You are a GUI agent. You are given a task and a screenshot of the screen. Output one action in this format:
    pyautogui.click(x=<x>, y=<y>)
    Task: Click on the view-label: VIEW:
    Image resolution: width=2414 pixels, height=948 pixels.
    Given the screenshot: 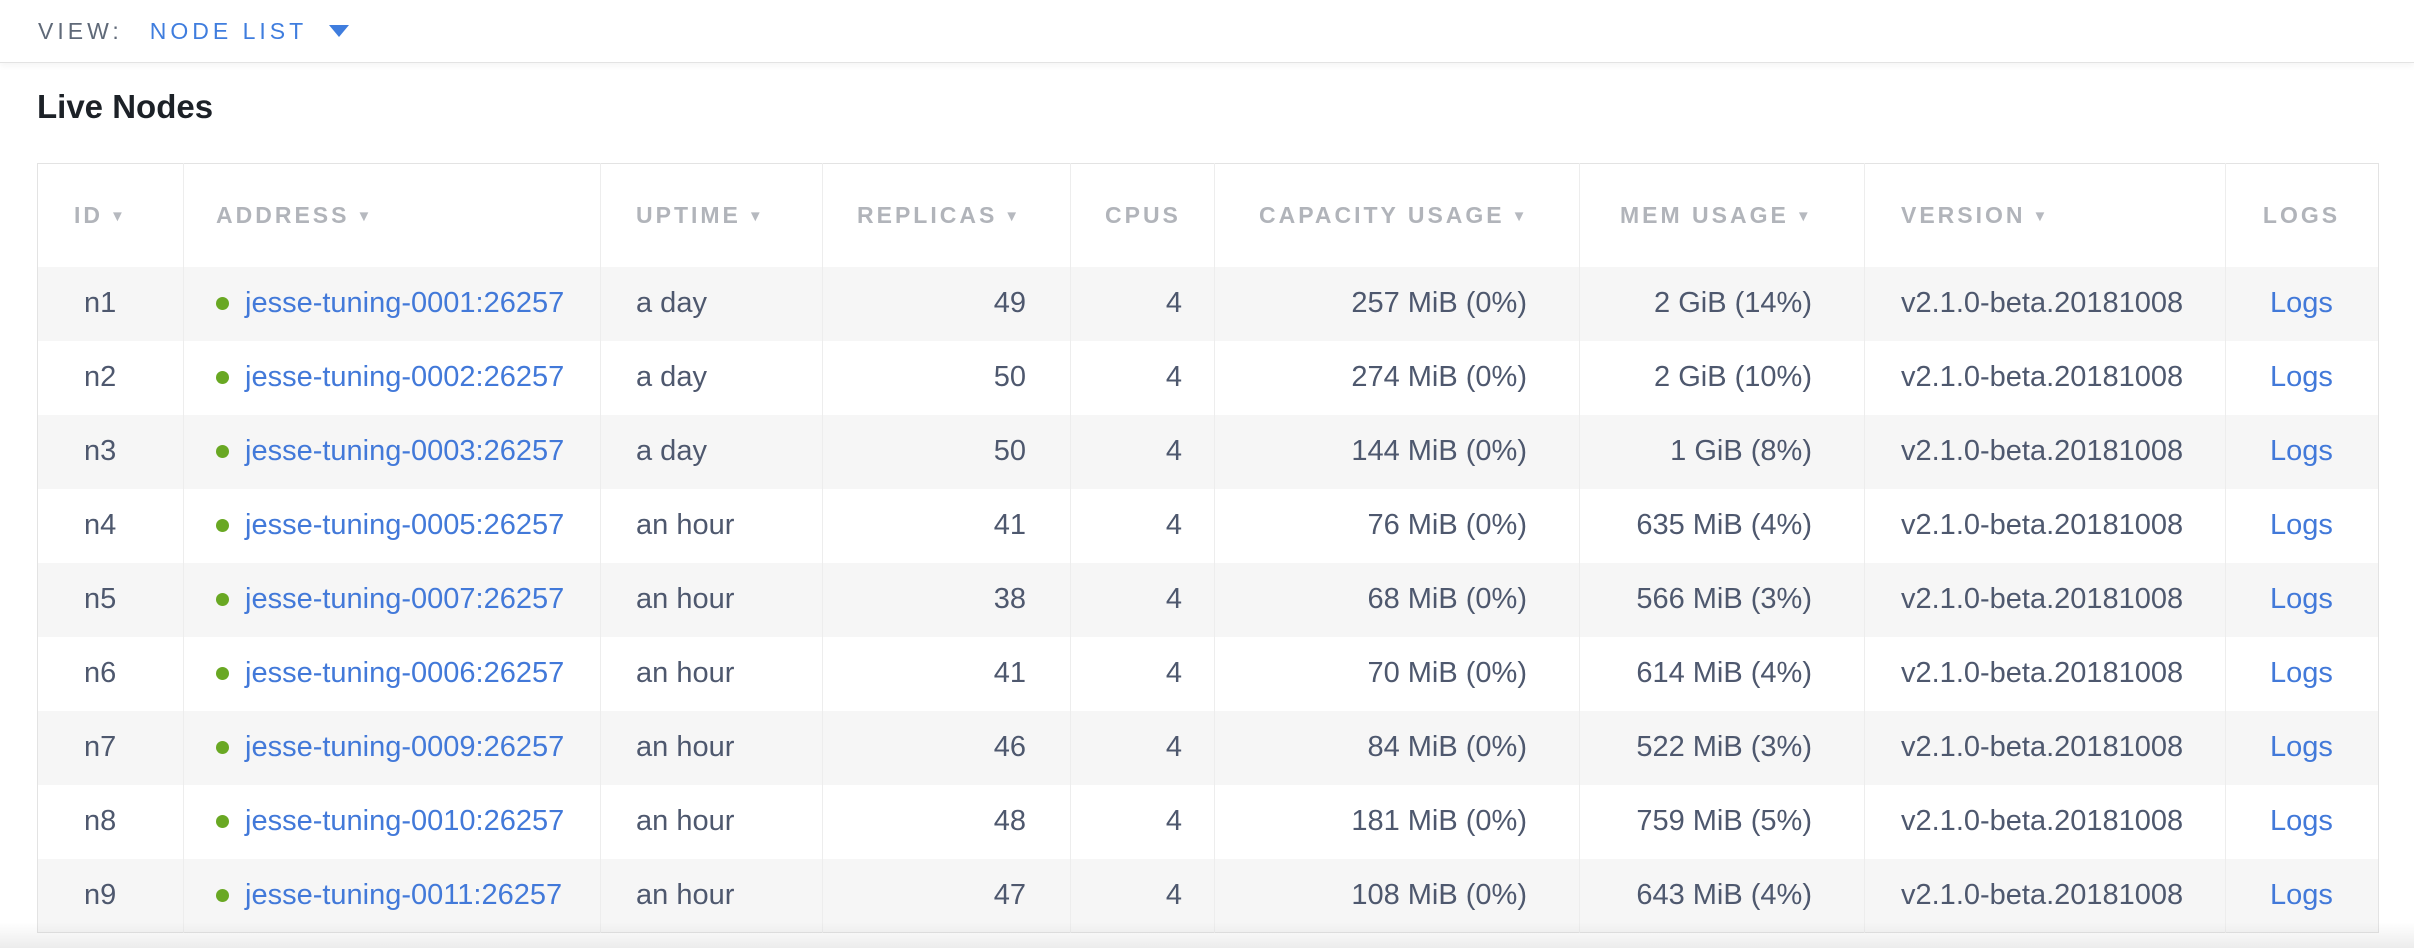 What is the action you would take?
    pyautogui.click(x=80, y=30)
    